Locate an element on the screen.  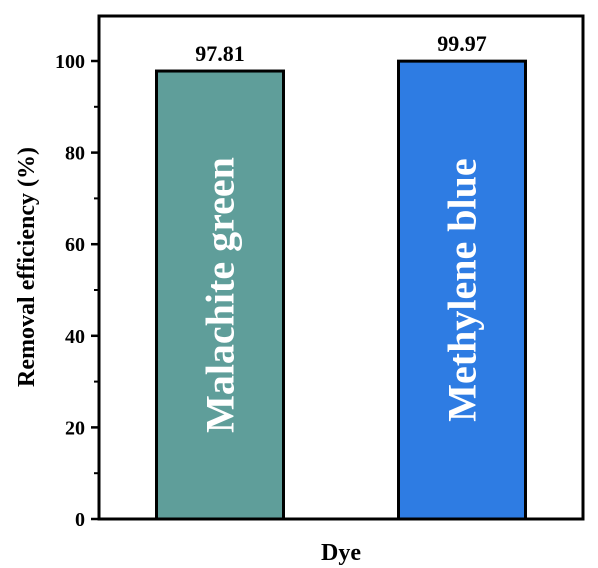
y-tick-label: 100 is located at coordinates (70, 62).